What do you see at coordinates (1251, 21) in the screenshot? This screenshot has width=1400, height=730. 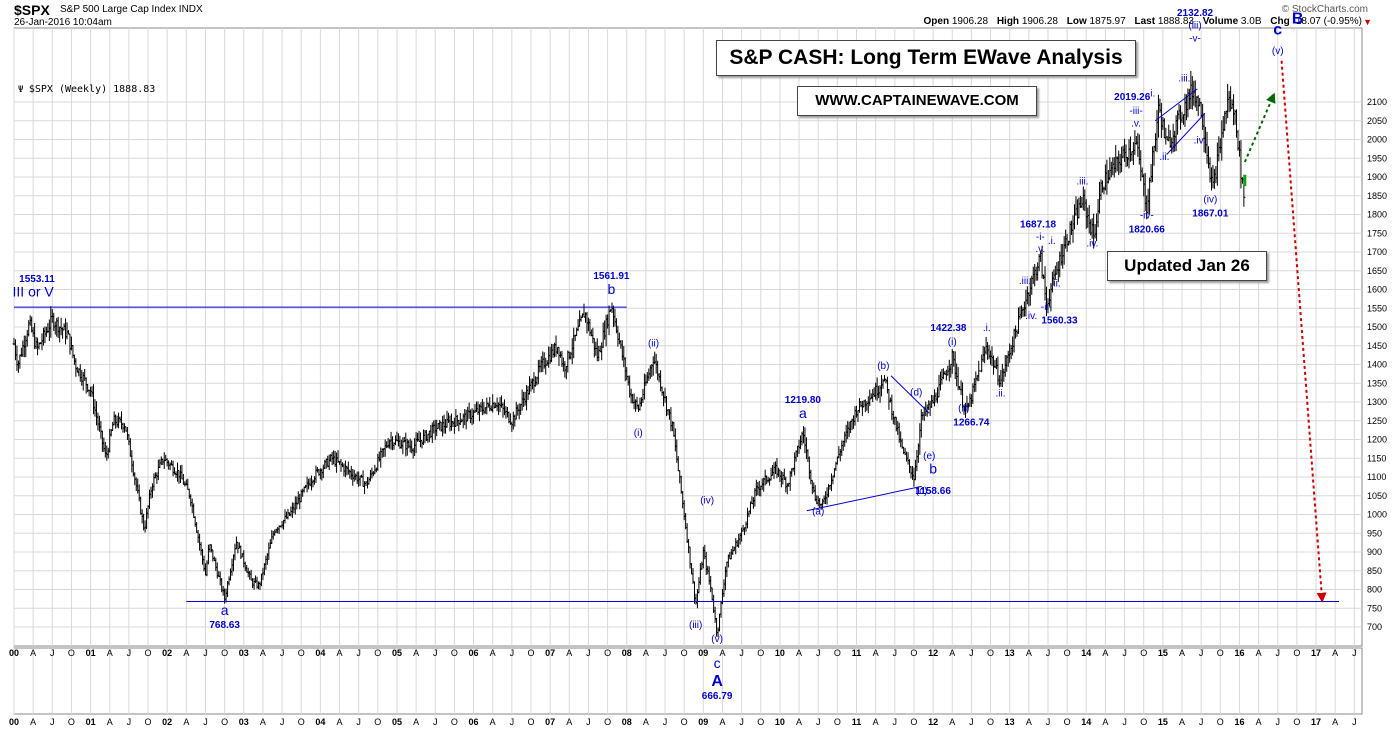 I see `volume-value: 3.0B` at bounding box center [1251, 21].